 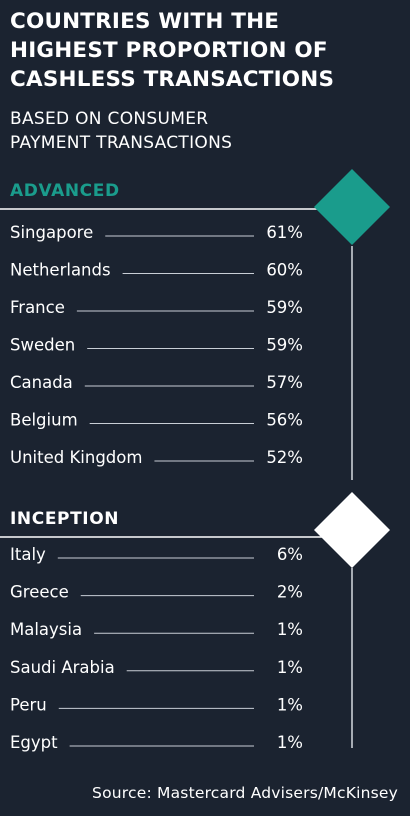 I want to click on value-label-saudi-arabia: 1%, so click(x=290, y=667).